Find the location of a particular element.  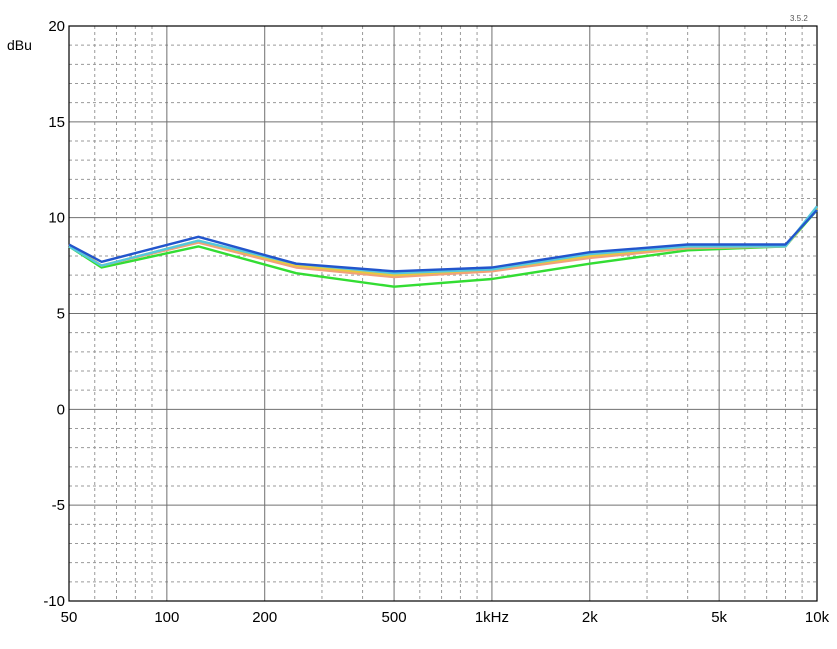

version-label: 3.5.2 is located at coordinates (799, 18).